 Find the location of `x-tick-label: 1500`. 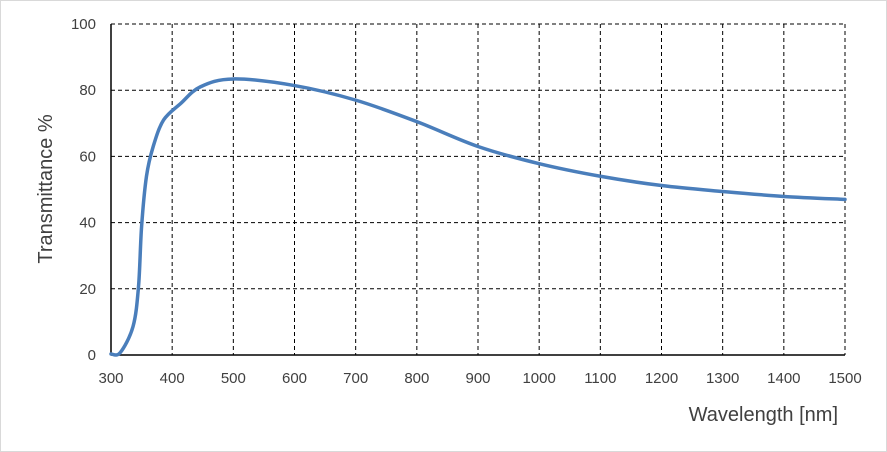

x-tick-label: 1500 is located at coordinates (844, 378).